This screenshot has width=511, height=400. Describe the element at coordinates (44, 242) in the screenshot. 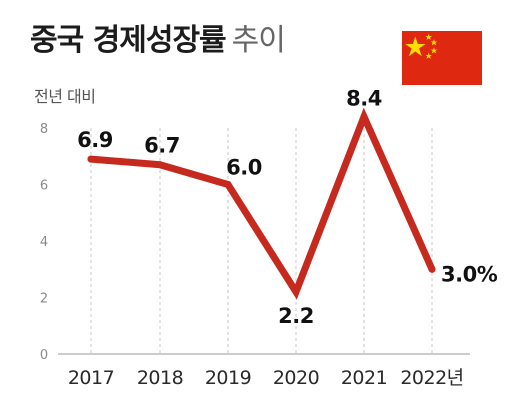

I see `y-tick-label: 4` at that location.